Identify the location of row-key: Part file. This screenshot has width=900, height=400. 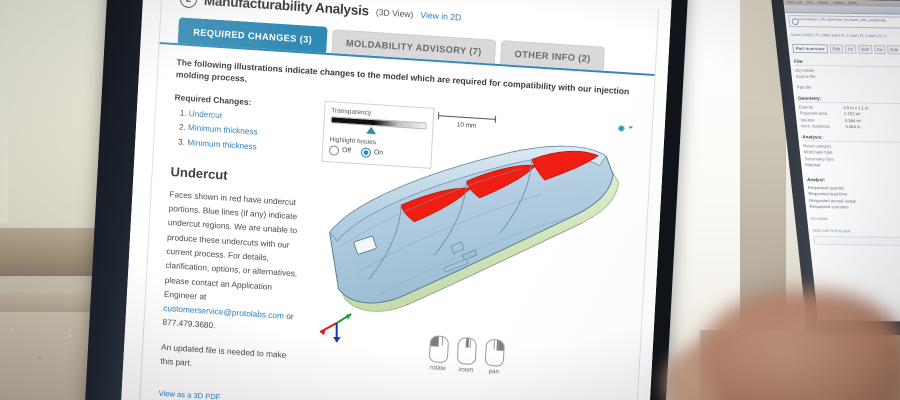
(804, 87).